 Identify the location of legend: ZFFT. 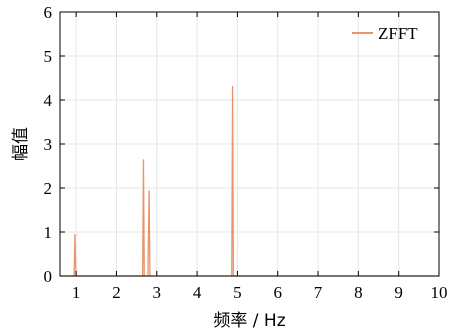
(385, 33).